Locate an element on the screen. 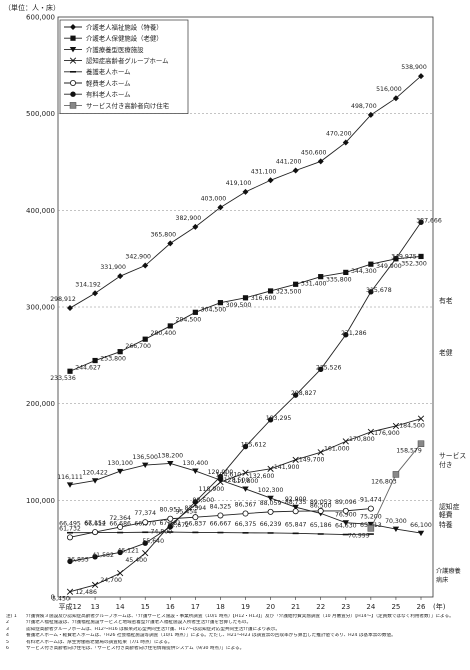  legend-item: 介護老人保健施設（老健） is located at coordinates (113, 38).